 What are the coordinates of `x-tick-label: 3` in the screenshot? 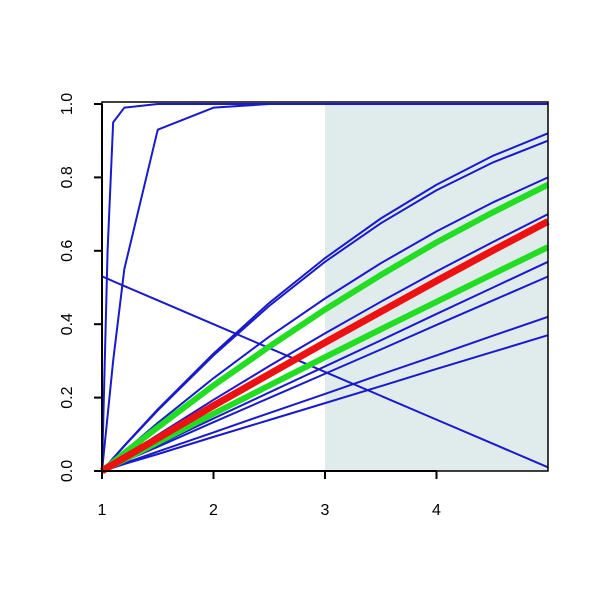 It's located at (325, 510).